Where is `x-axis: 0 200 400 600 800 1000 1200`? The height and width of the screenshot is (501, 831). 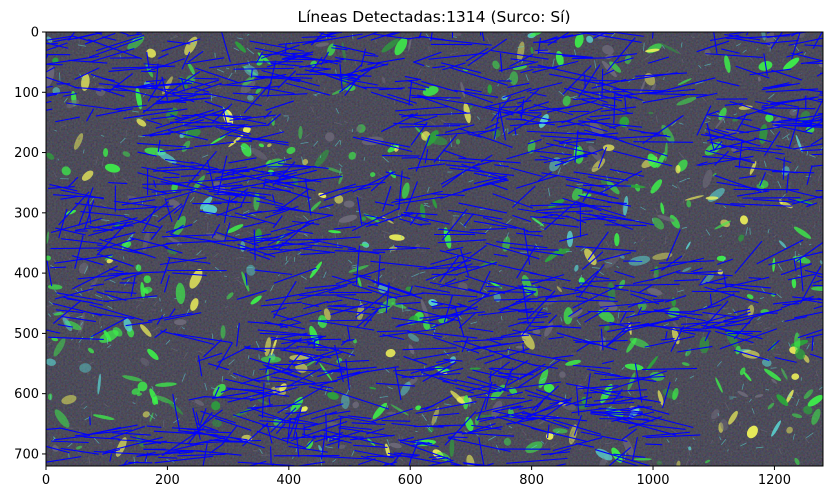 x-axis: 0 200 400 600 800 1000 1200 is located at coordinates (416, 477).